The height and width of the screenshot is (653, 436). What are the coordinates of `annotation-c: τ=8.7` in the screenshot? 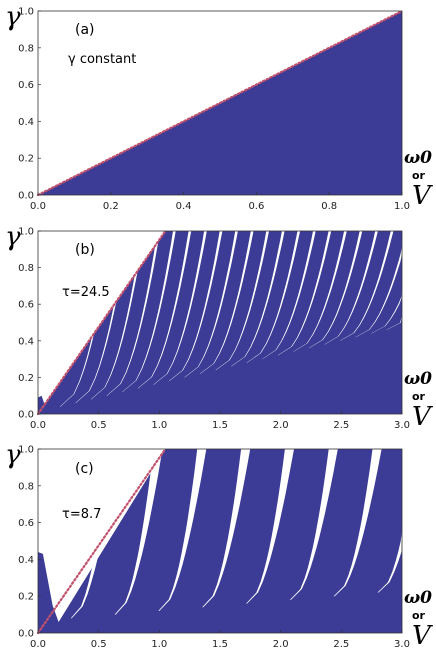 It's located at (81, 514).